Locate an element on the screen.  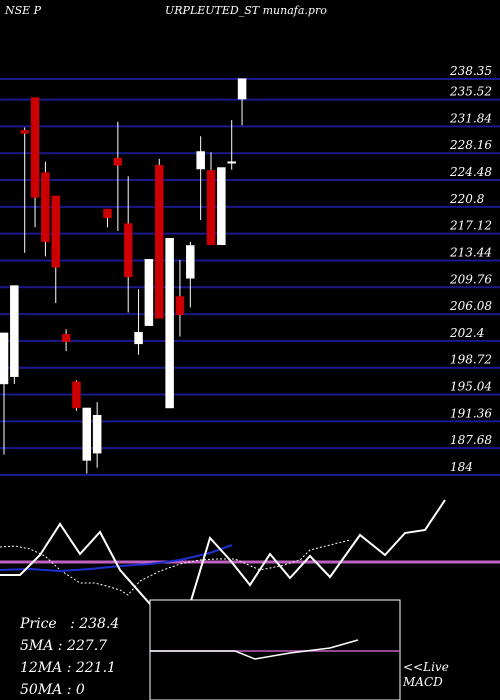
macd-label: MACD is located at coordinates (423, 682).